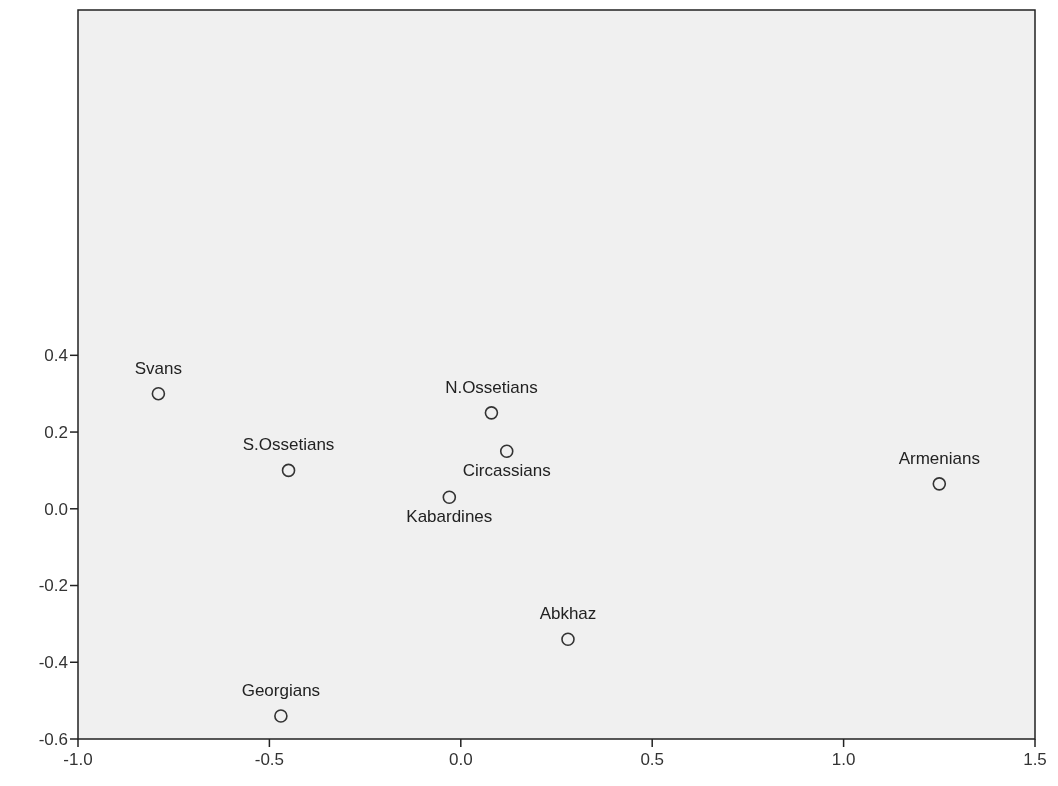 This screenshot has width=1058, height=786. What do you see at coordinates (269, 759) in the screenshot?
I see `x-tick-label: -0.5` at bounding box center [269, 759].